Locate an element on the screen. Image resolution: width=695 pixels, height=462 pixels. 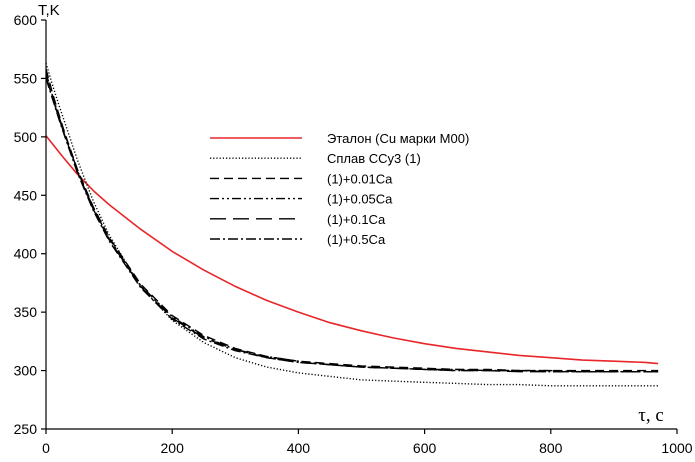
y-tick-label: 250 is located at coordinates (26, 429).